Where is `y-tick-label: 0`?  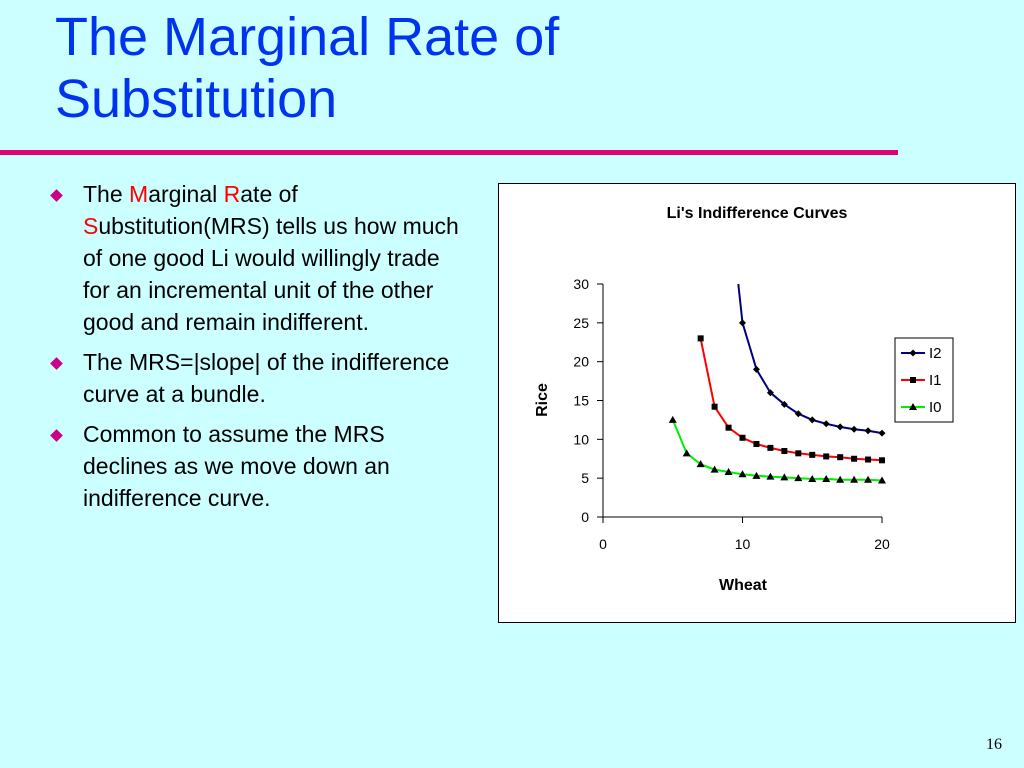
y-tick-label: 0 is located at coordinates (585, 517).